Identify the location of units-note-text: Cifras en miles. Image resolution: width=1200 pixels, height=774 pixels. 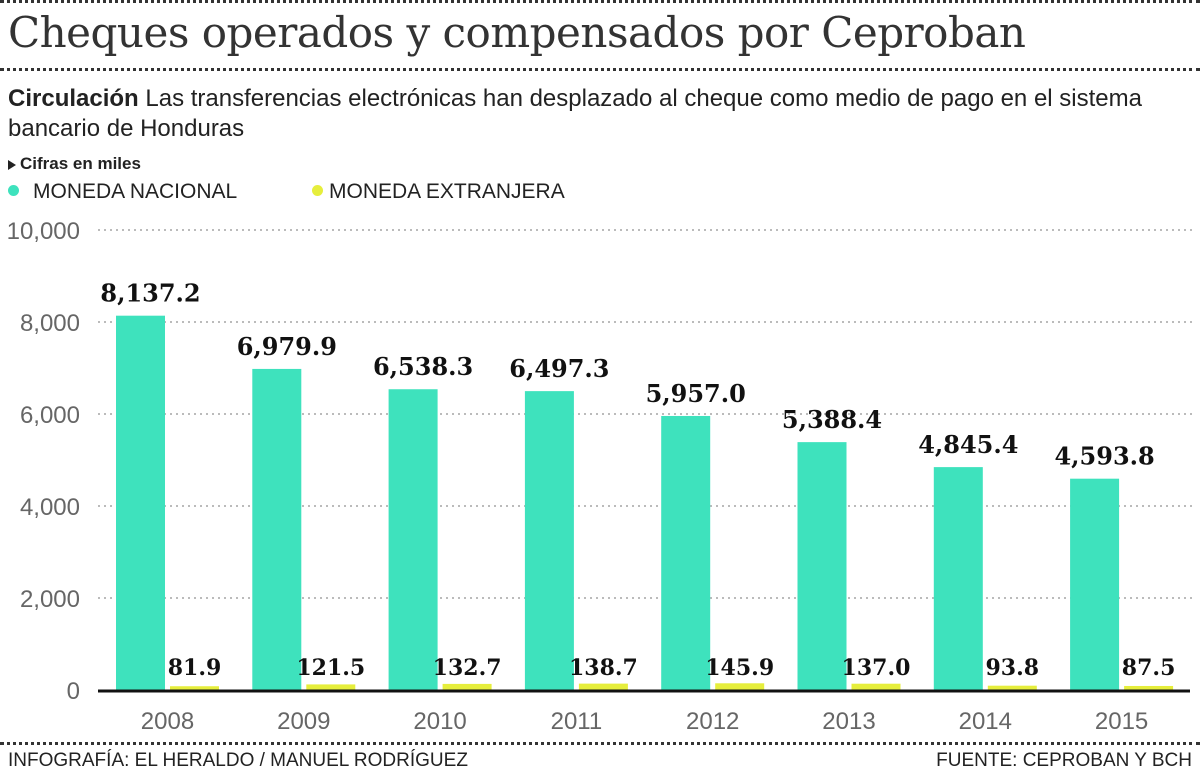
(80, 163).